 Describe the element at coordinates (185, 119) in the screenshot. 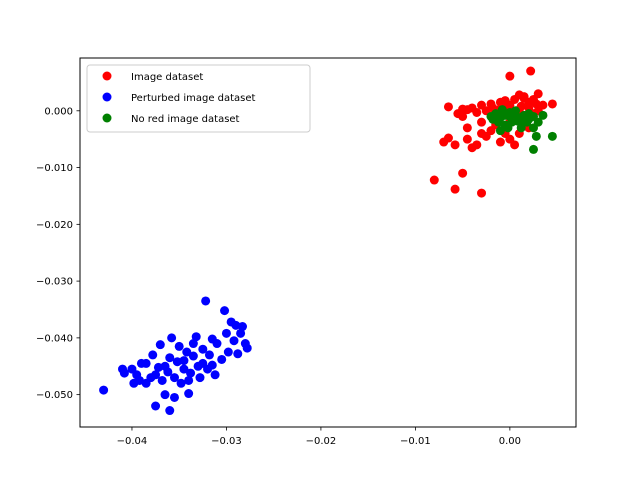

I see `legend-label-no-red-image-dataset: No red image dataset` at that location.